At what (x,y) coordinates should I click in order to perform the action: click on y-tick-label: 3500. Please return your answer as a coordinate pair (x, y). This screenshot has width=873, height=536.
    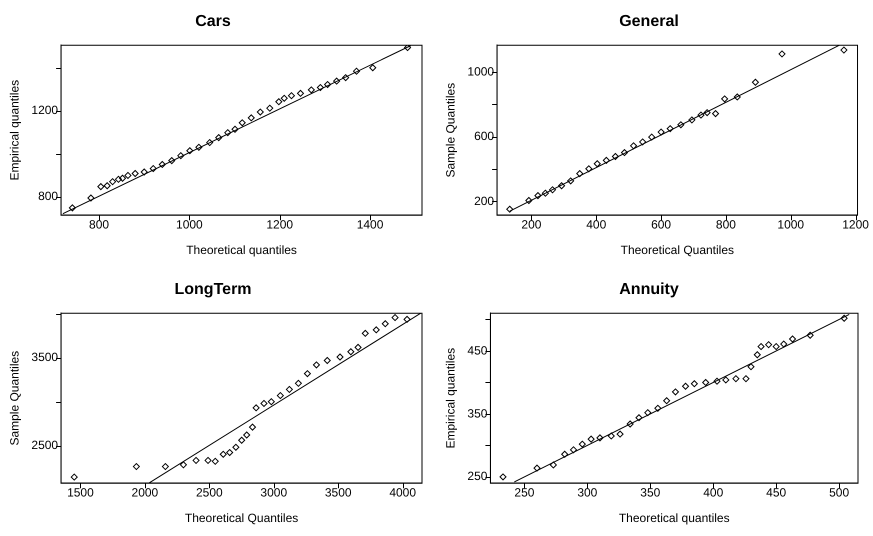
    Looking at the image, I should click on (44, 357).